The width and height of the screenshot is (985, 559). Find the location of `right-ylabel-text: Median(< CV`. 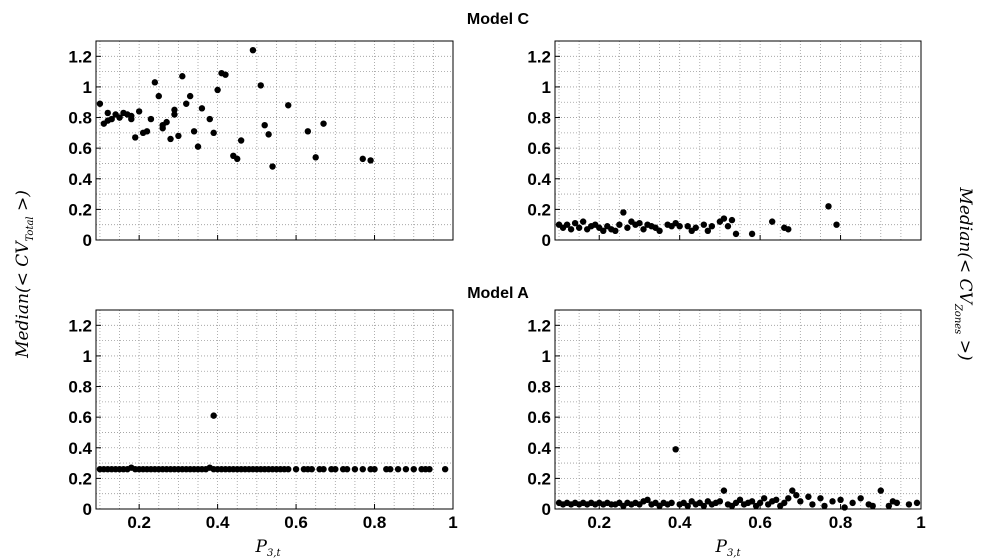

right-ylabel-text: Median(< CV is located at coordinates (965, 245).